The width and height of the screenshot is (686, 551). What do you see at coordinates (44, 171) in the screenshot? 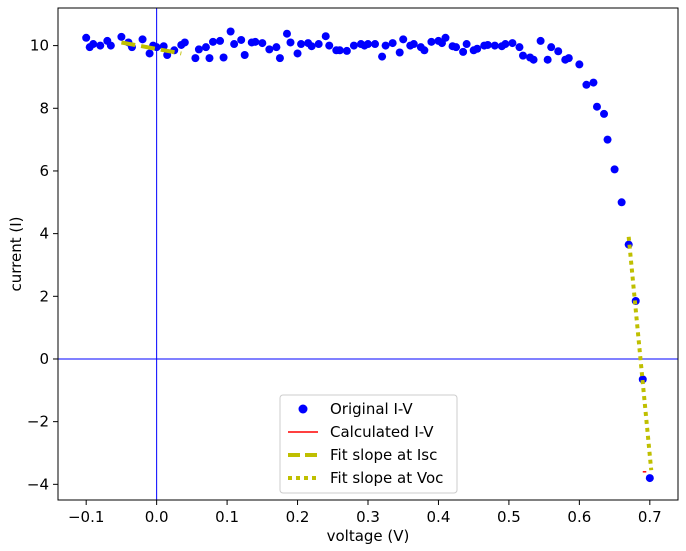
I see `y-tick-label: 6` at bounding box center [44, 171].